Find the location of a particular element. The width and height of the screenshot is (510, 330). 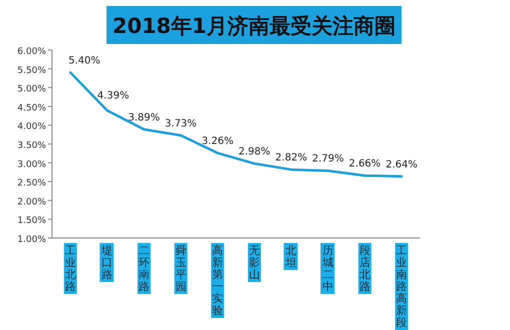

y-tick-label: 2.00% is located at coordinates (31, 202).